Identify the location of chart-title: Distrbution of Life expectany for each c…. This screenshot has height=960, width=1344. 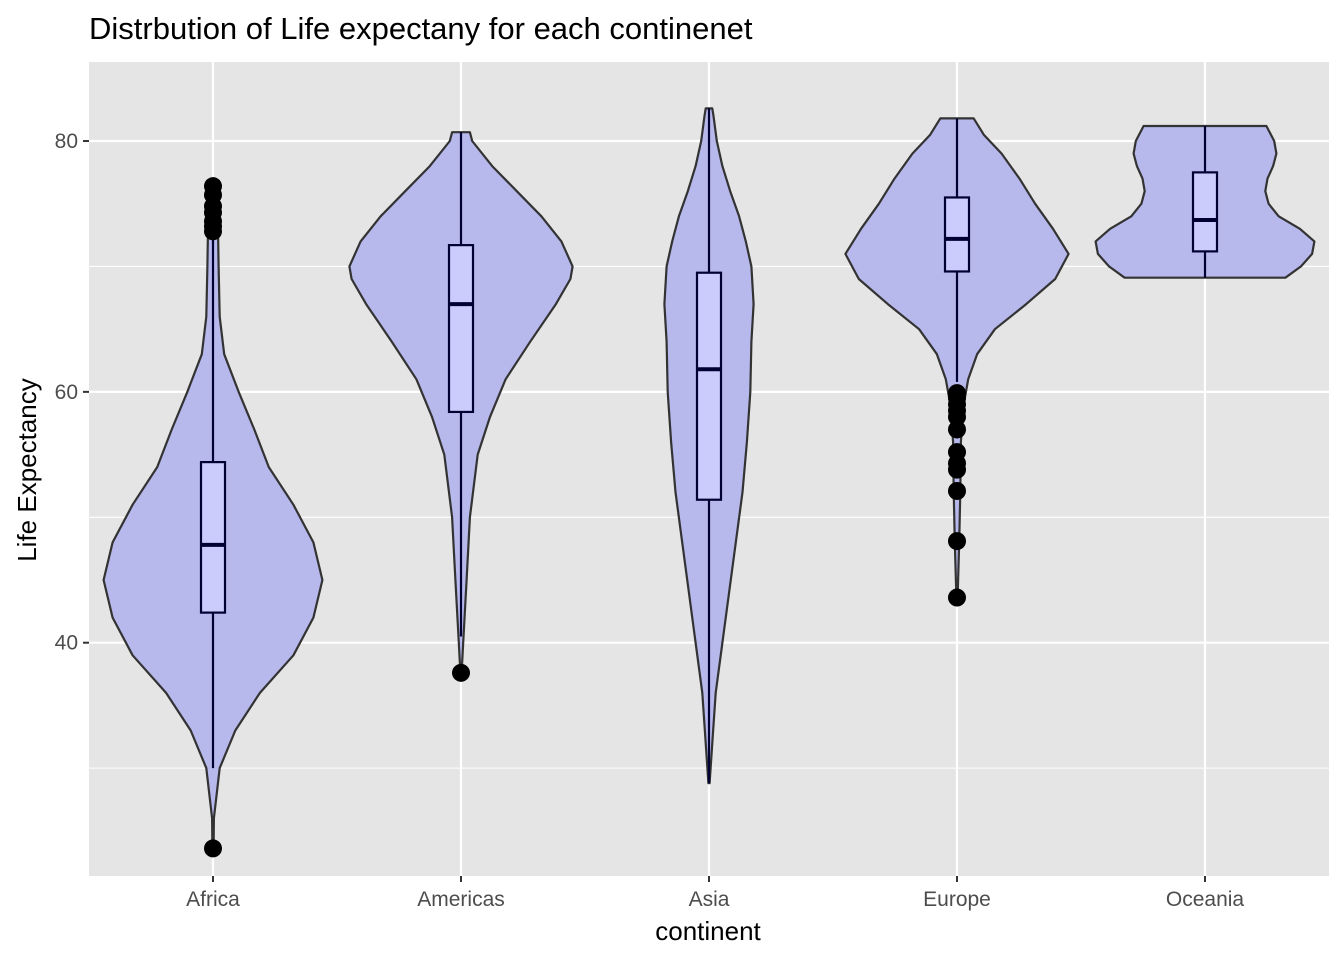
(421, 28).